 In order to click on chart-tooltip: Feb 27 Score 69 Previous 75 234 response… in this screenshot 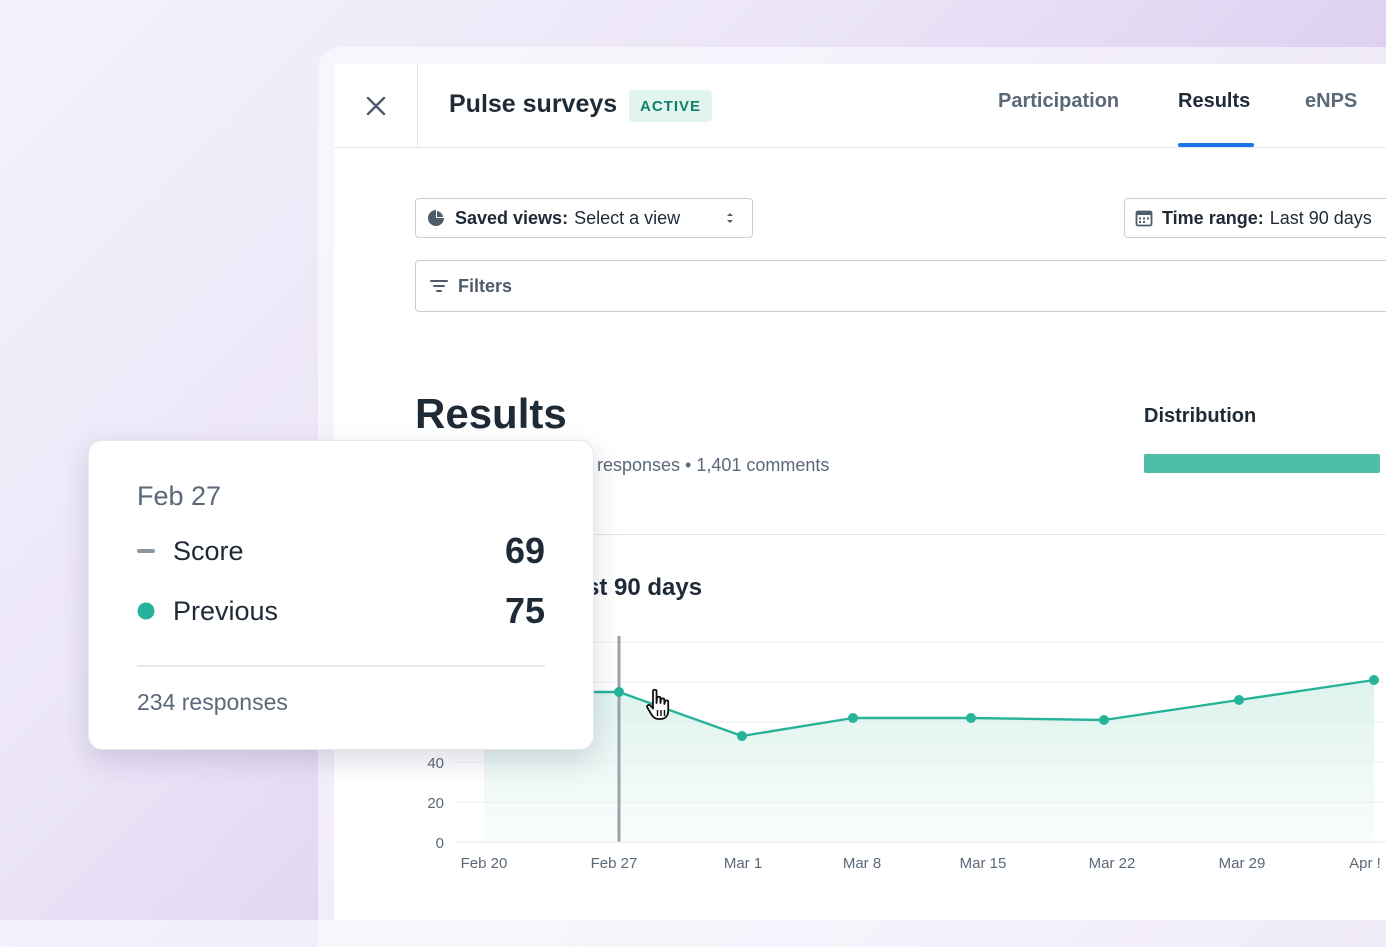, I will do `click(341, 595)`.